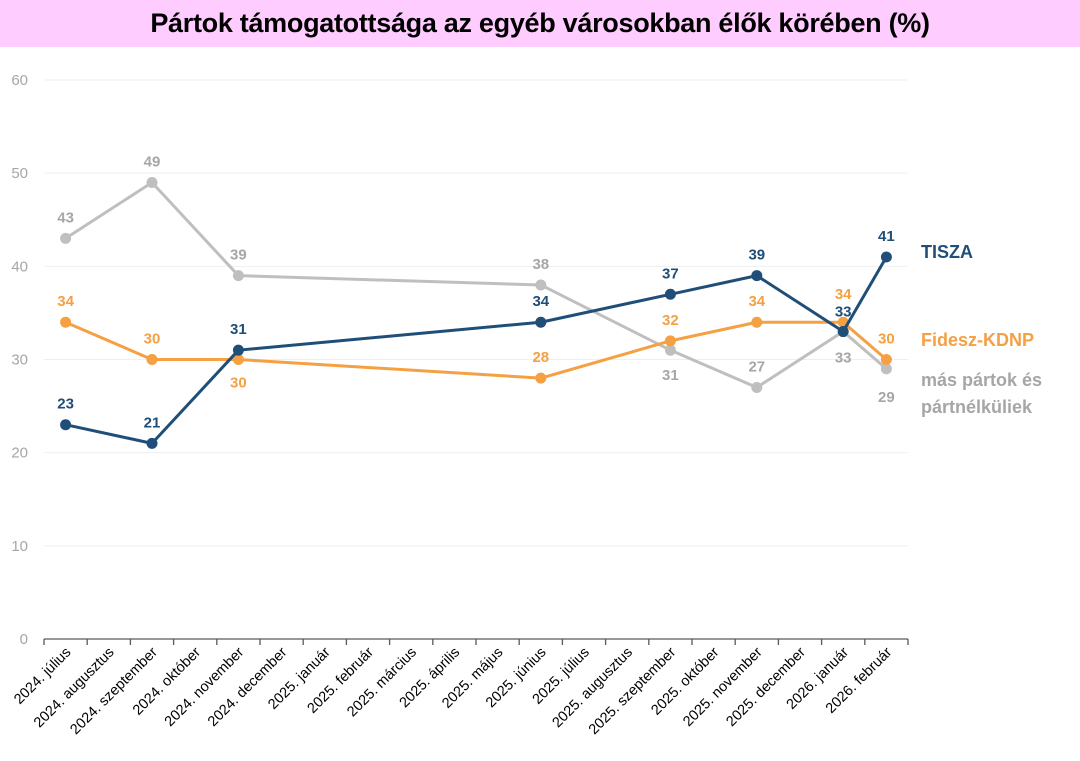 Image resolution: width=1080 pixels, height=761 pixels. I want to click on data-label: 41, so click(886, 236).